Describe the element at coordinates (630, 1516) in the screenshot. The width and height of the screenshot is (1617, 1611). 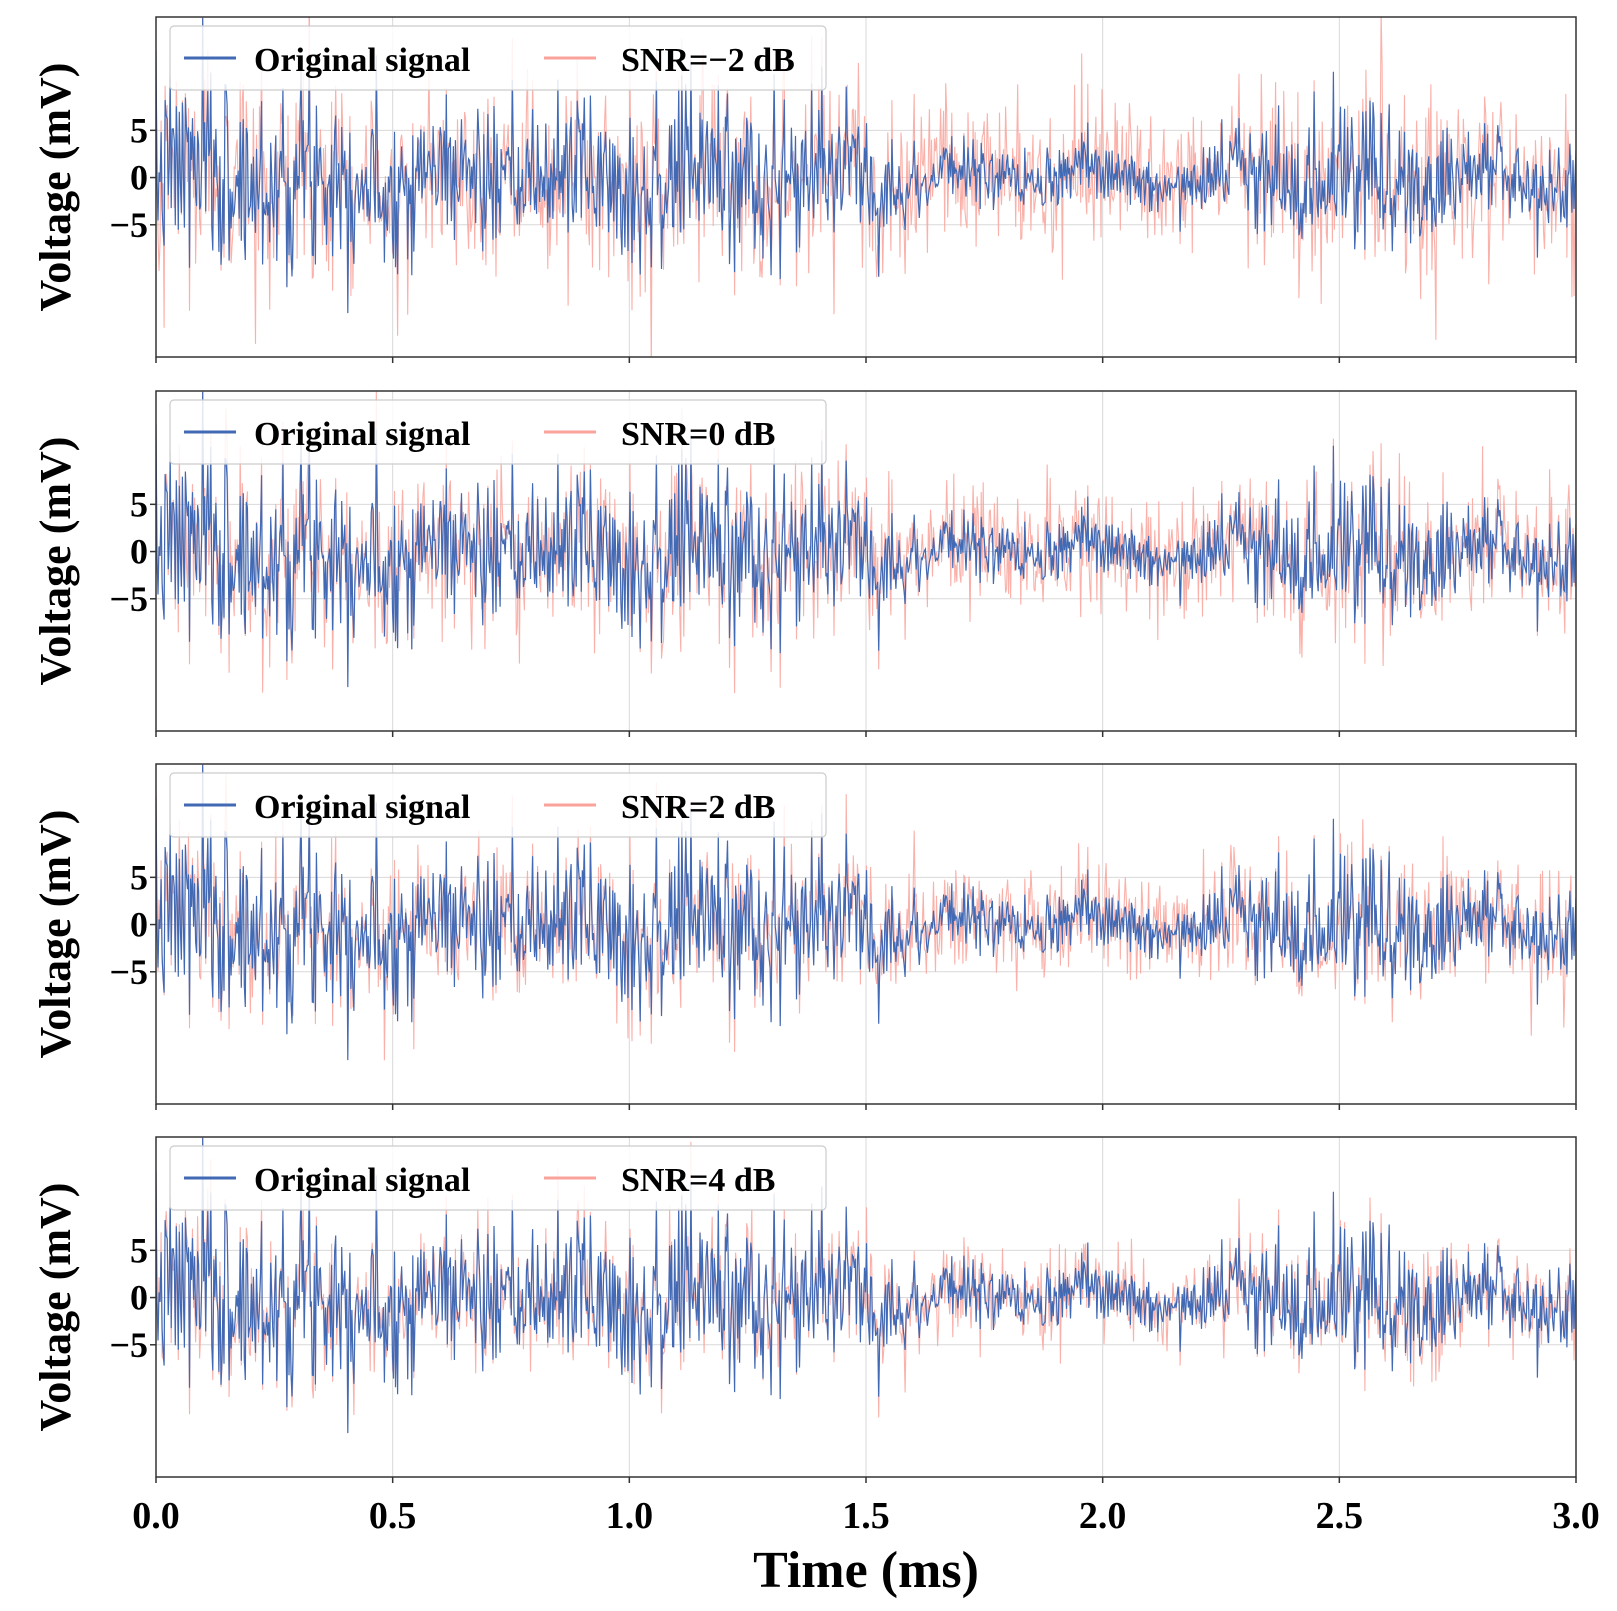
I see `x-tick-label: 1.0` at that location.